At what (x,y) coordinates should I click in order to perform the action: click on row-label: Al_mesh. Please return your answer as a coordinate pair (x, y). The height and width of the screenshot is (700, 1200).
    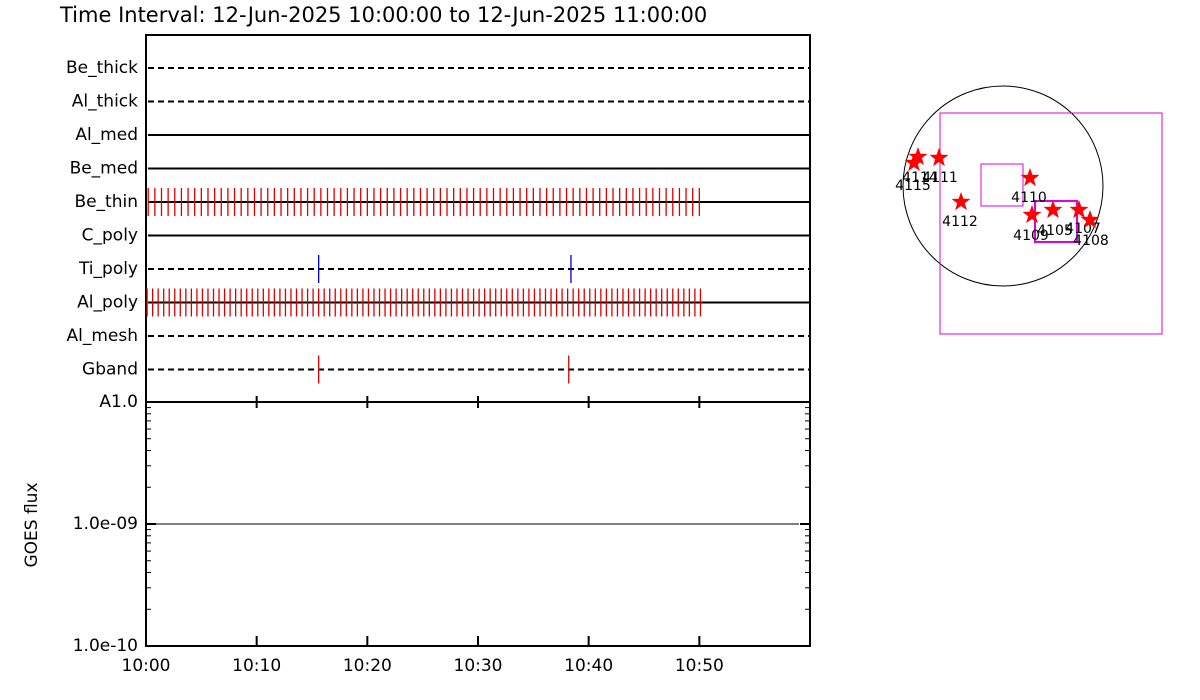
    Looking at the image, I should click on (102, 336).